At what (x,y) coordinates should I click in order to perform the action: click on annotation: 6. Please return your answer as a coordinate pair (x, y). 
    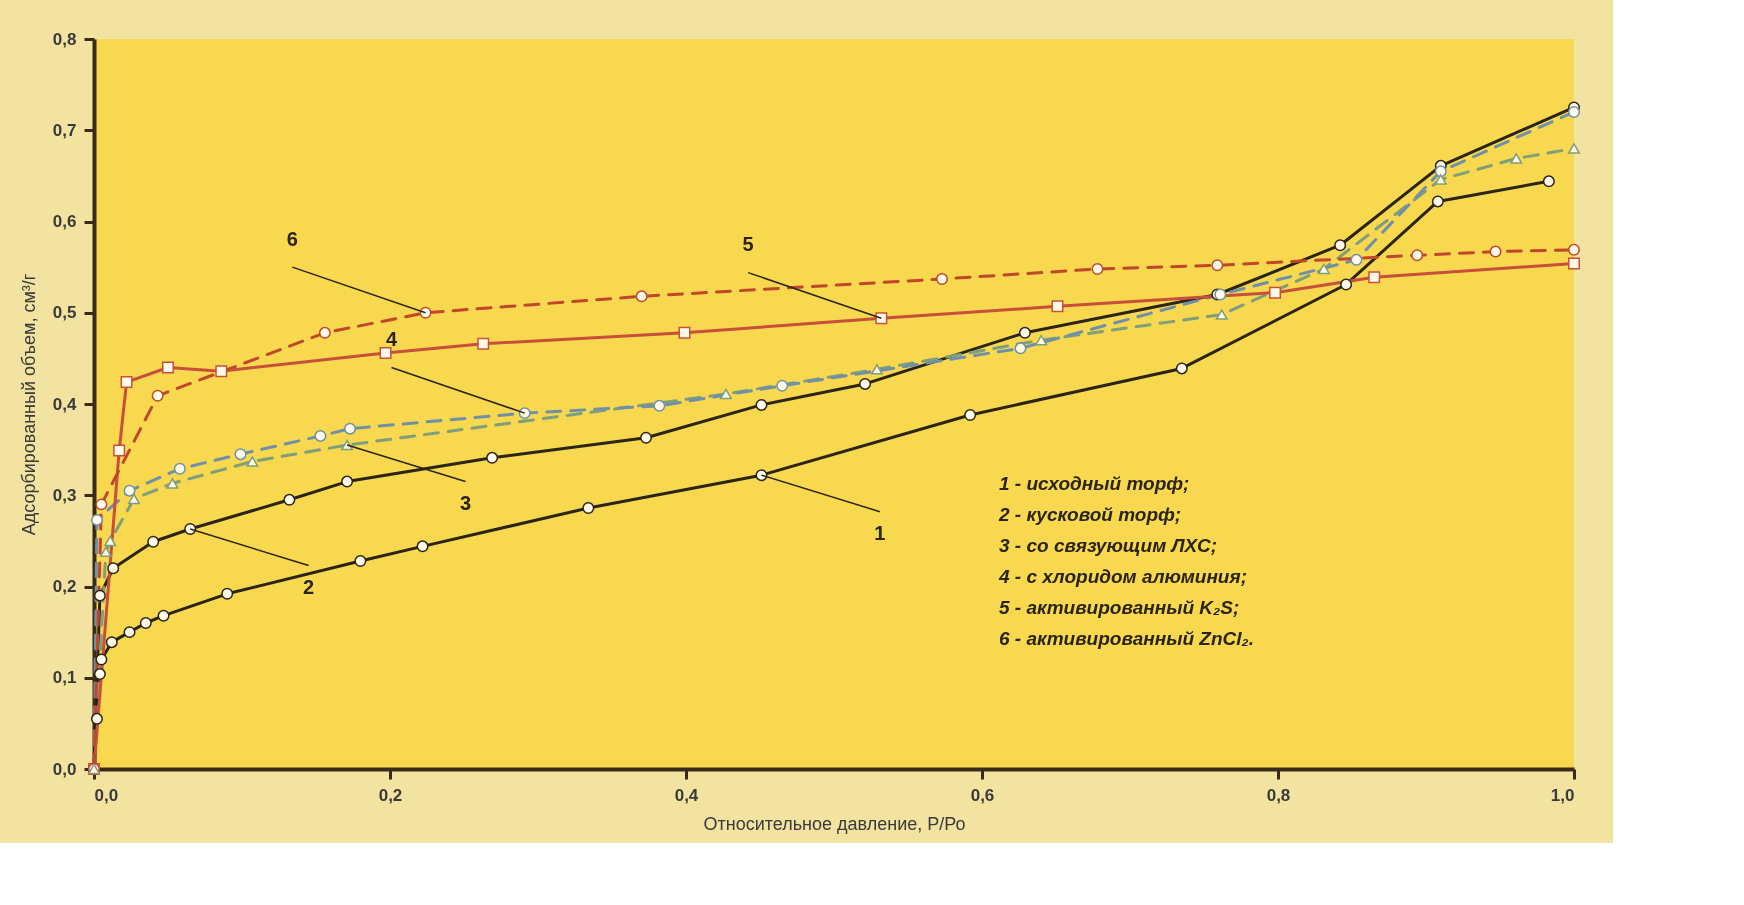
    Looking at the image, I should click on (292, 238).